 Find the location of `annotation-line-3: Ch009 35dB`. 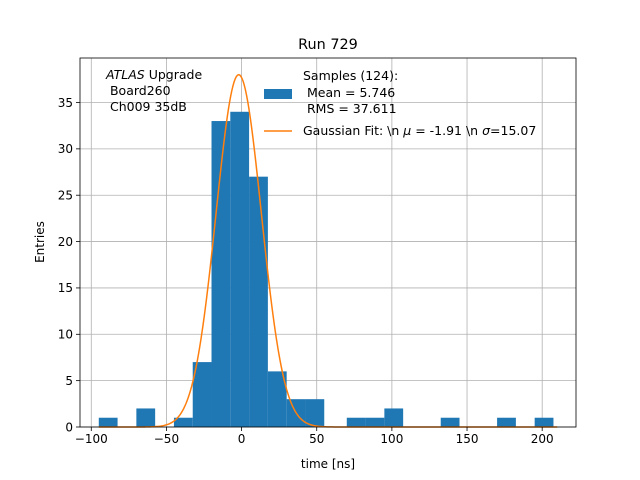

annotation-line-3: Ch009 35dB is located at coordinates (146, 106).